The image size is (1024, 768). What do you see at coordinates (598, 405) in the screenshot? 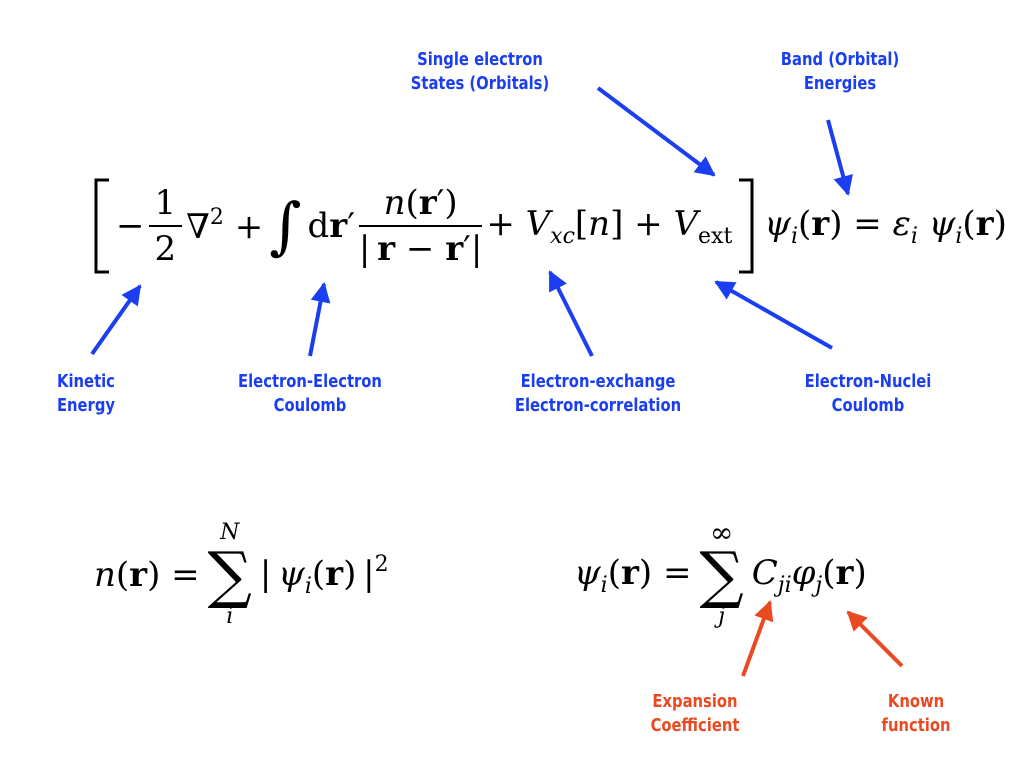
I see `label-line: Electron-correlation` at bounding box center [598, 405].